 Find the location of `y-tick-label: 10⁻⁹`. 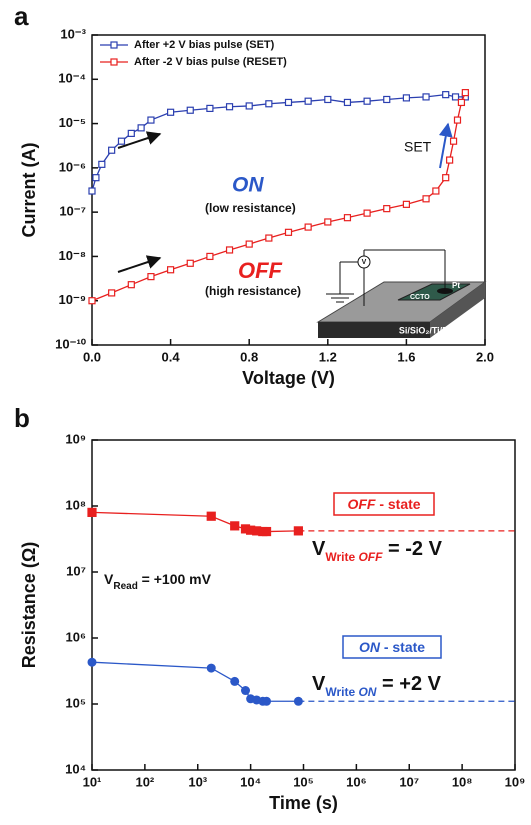

y-tick-label: 10⁻⁹ is located at coordinates (73, 299).